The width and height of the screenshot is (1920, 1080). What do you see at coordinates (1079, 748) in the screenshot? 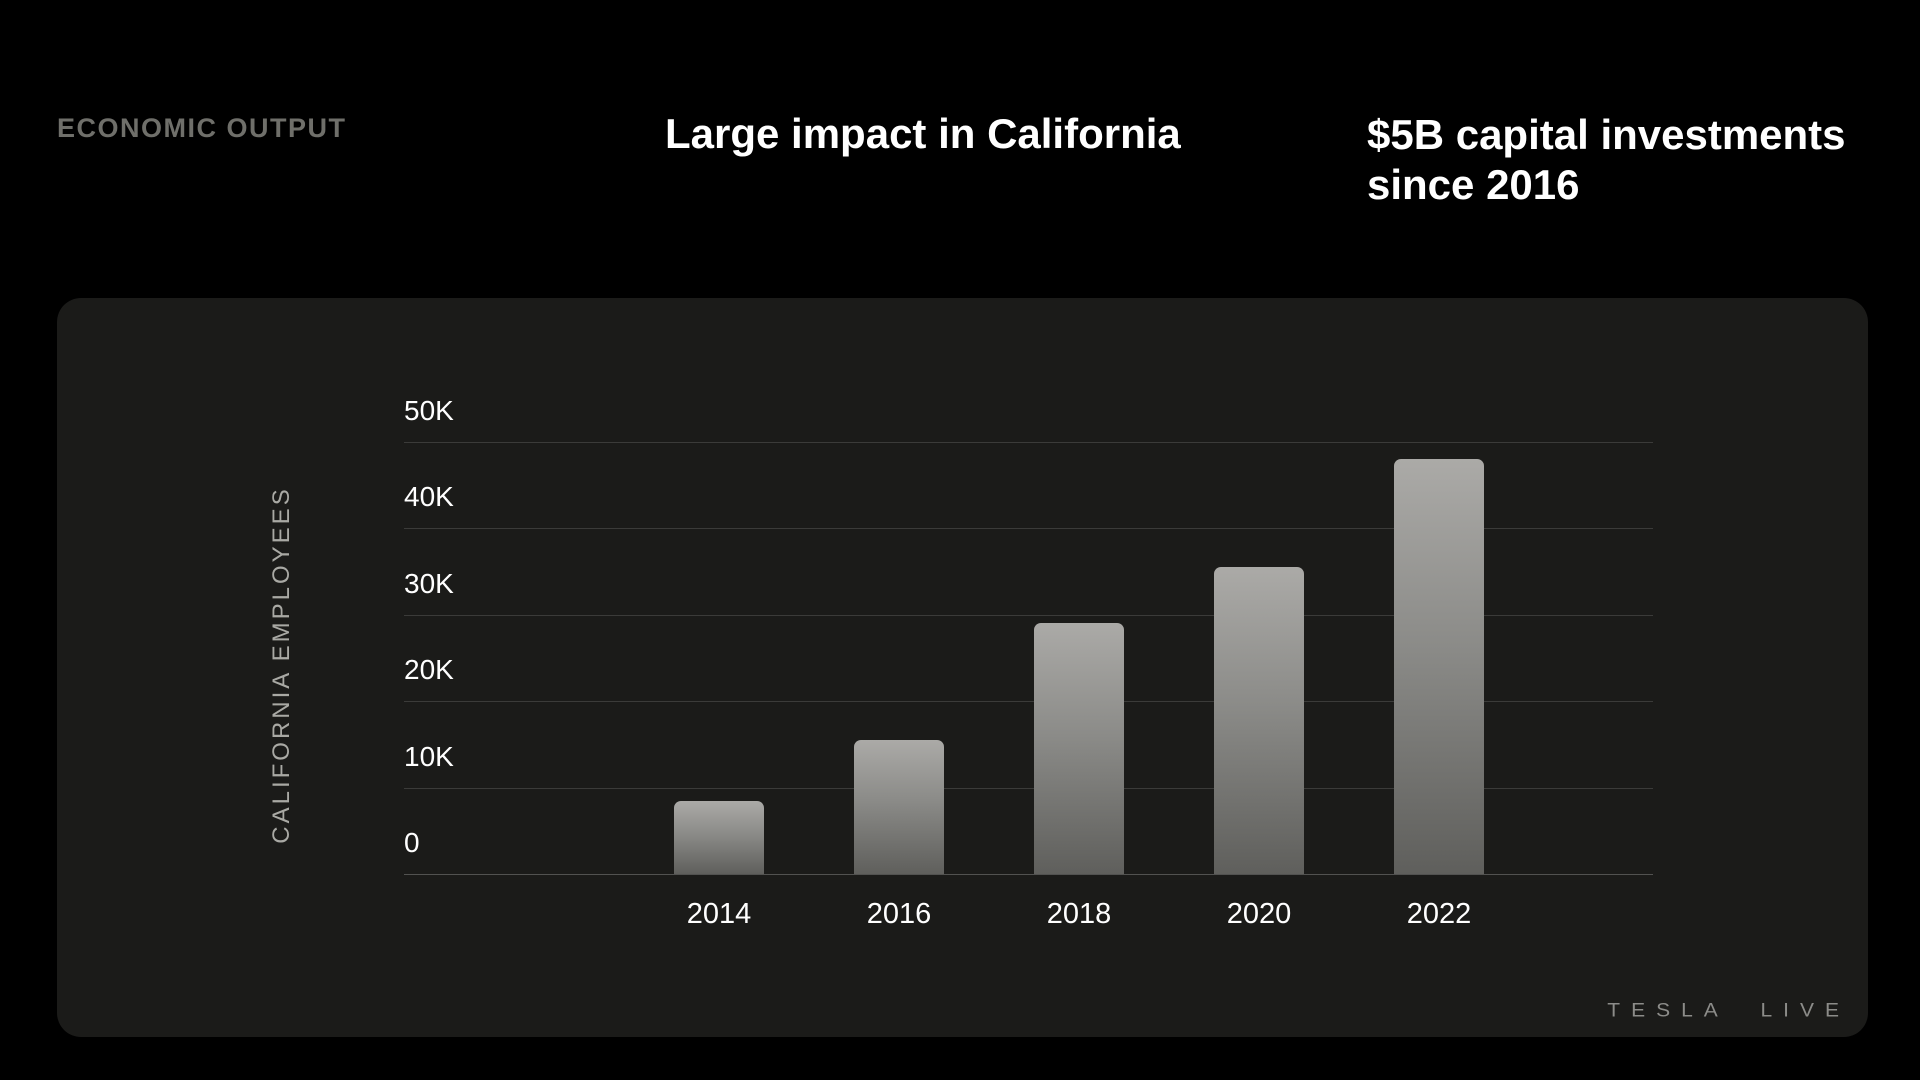
I see `bar-2018` at bounding box center [1079, 748].